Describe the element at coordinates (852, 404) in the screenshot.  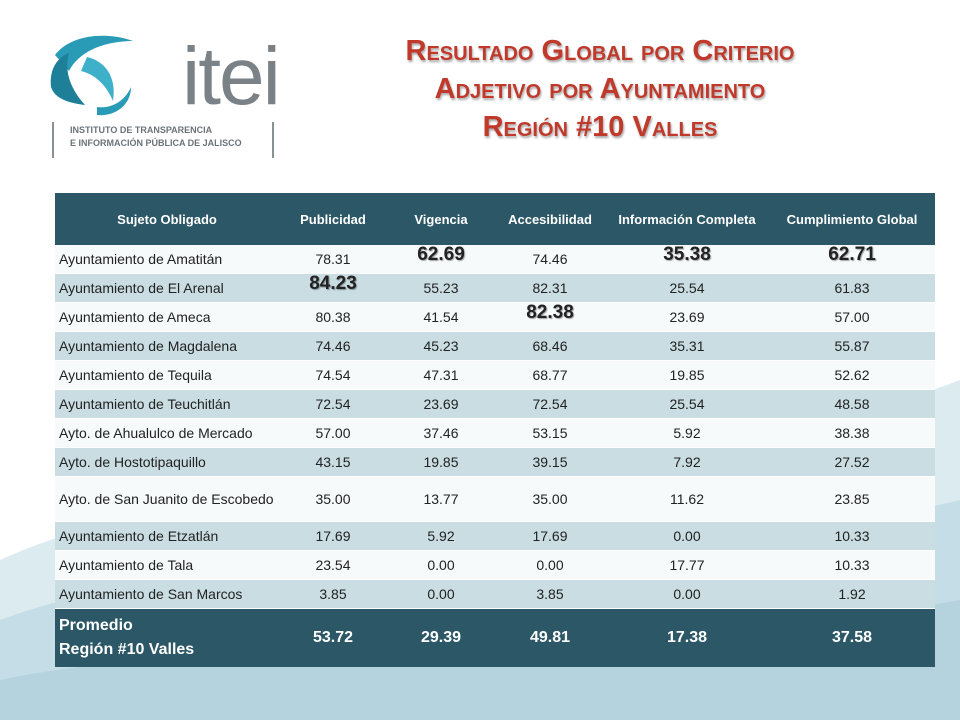
I see `row-value: 48.58` at that location.